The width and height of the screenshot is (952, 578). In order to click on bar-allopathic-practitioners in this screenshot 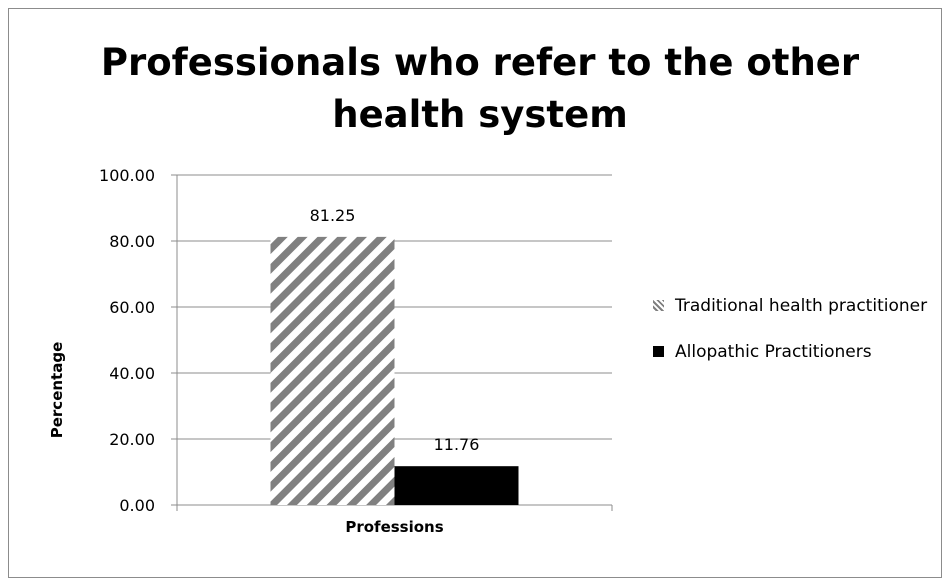, I will do `click(456, 485)`.